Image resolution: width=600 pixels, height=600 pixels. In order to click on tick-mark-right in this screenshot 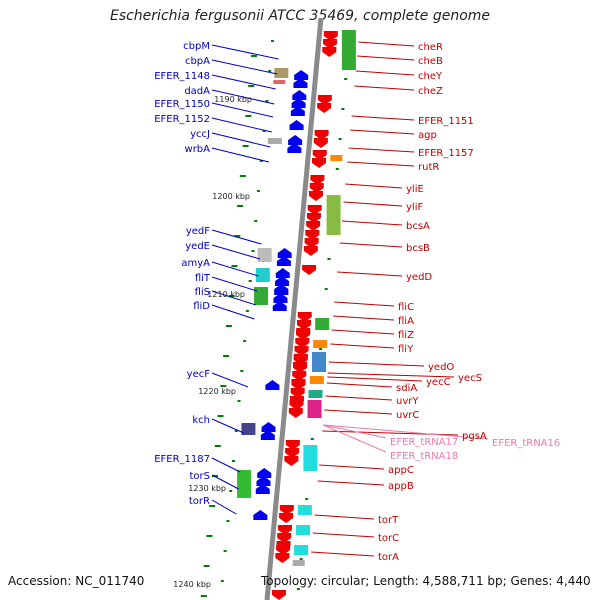, I will do `click(337, 169)`.